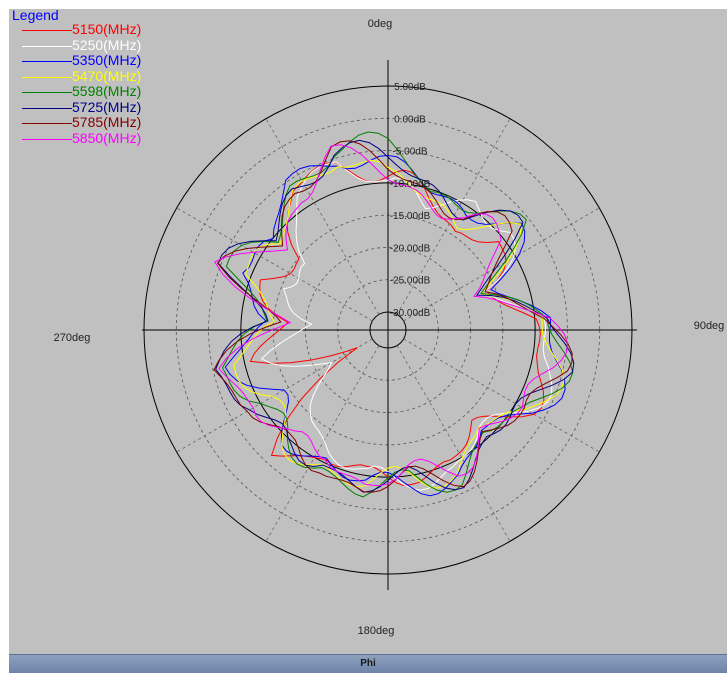 The height and width of the screenshot is (677, 727). I want to click on axis-title: Phi, so click(368, 663).